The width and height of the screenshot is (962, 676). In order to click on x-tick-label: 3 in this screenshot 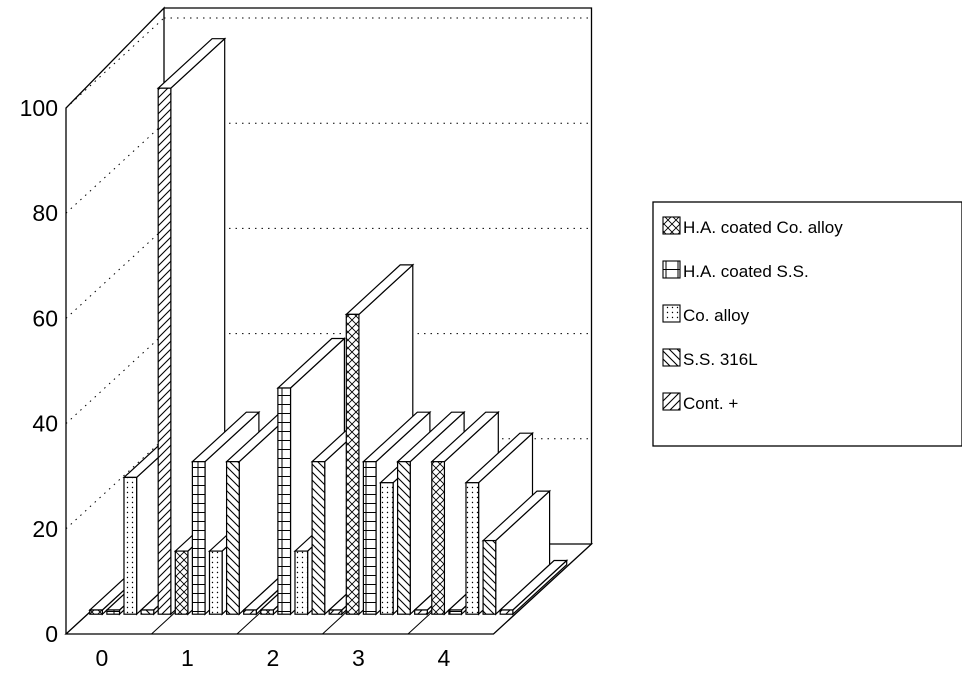, I will do `click(358, 658)`.